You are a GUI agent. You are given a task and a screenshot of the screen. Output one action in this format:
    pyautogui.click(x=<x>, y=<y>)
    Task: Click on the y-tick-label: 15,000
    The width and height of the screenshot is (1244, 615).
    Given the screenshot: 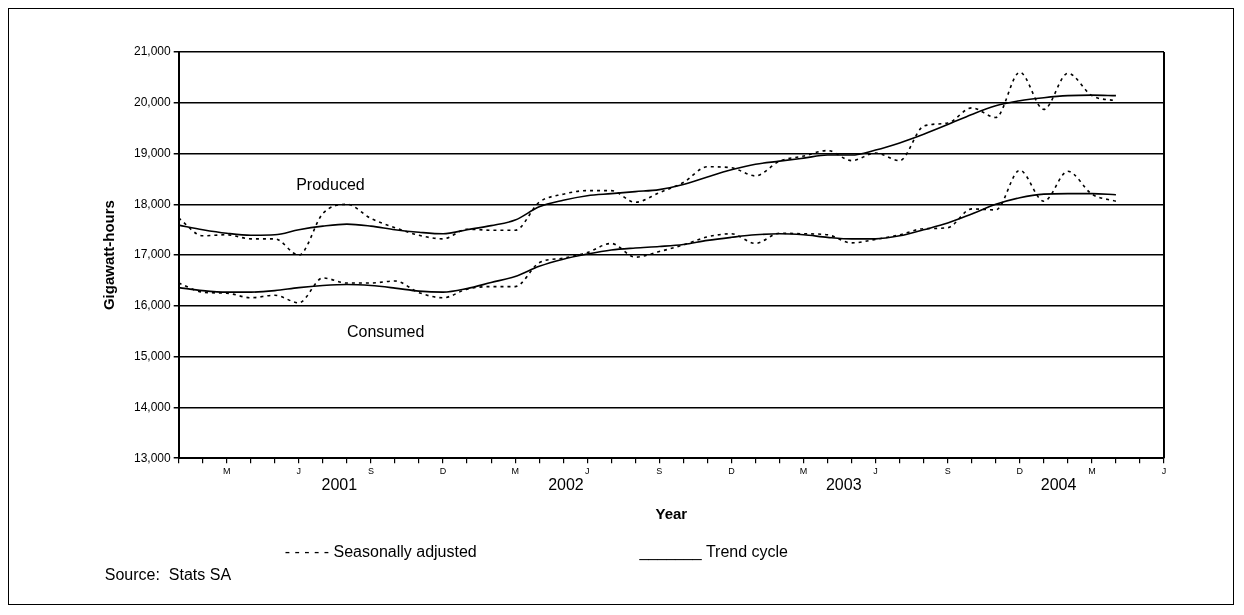 What is the action you would take?
    pyautogui.click(x=153, y=355)
    